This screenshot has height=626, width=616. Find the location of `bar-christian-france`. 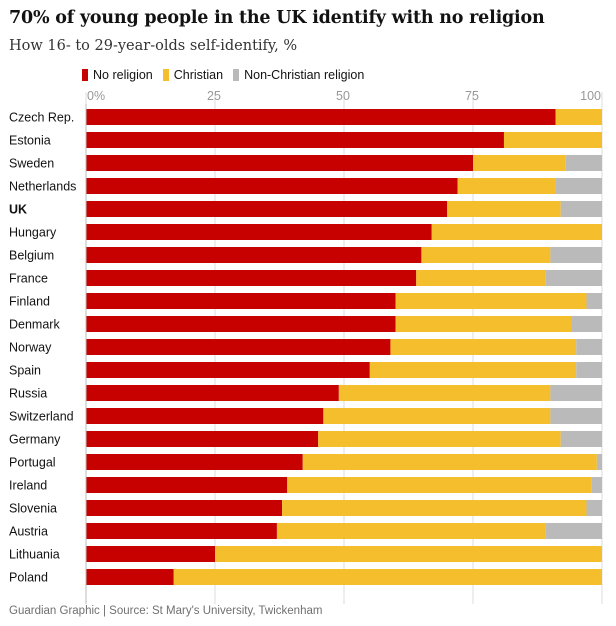

bar-christian-france is located at coordinates (481, 278).